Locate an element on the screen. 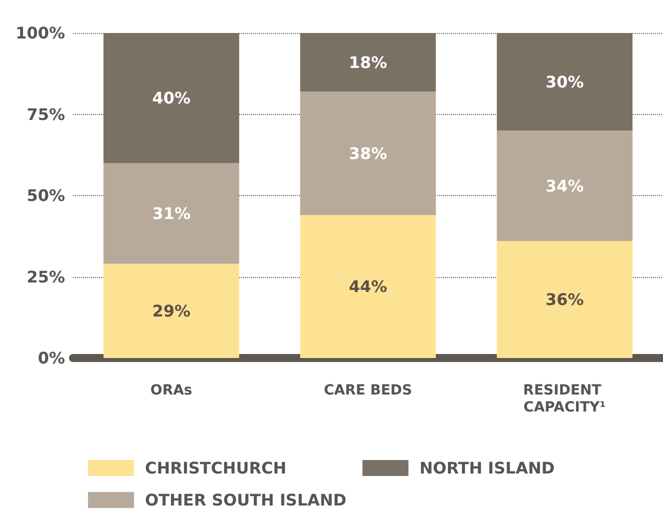  data-label: 38% is located at coordinates (368, 153).